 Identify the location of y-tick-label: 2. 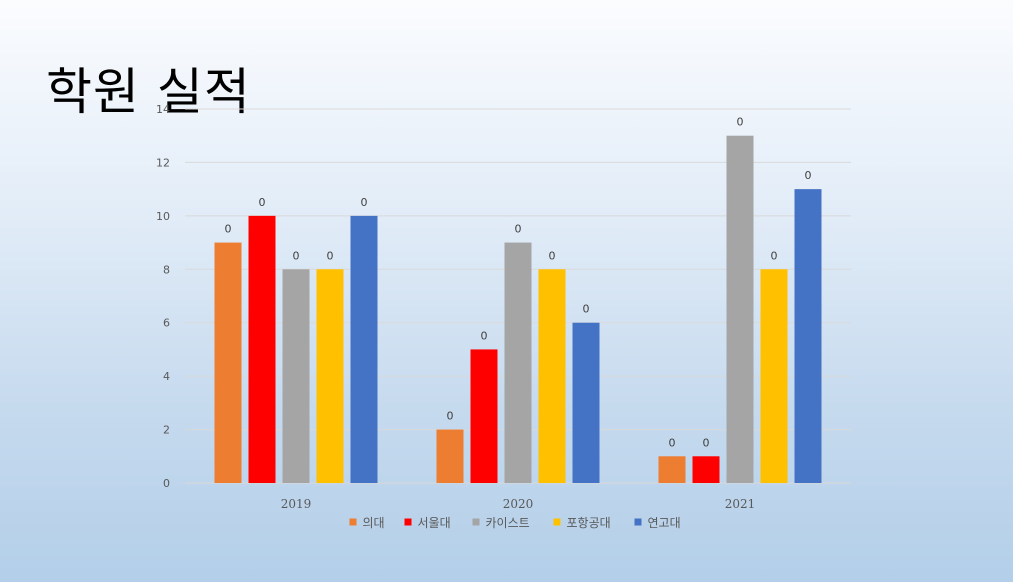
(166, 430).